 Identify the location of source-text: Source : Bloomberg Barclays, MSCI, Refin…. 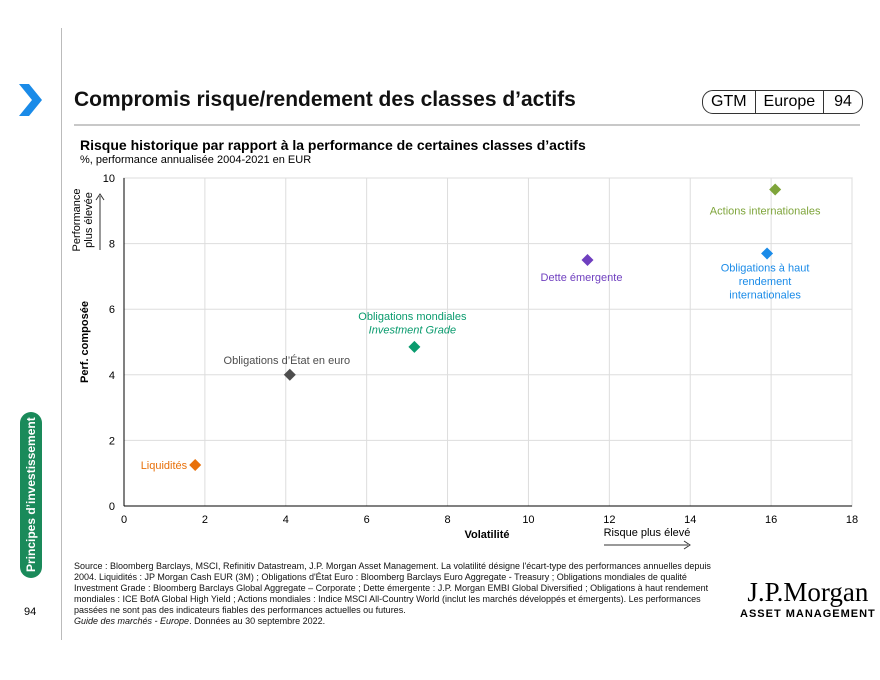
(392, 588).